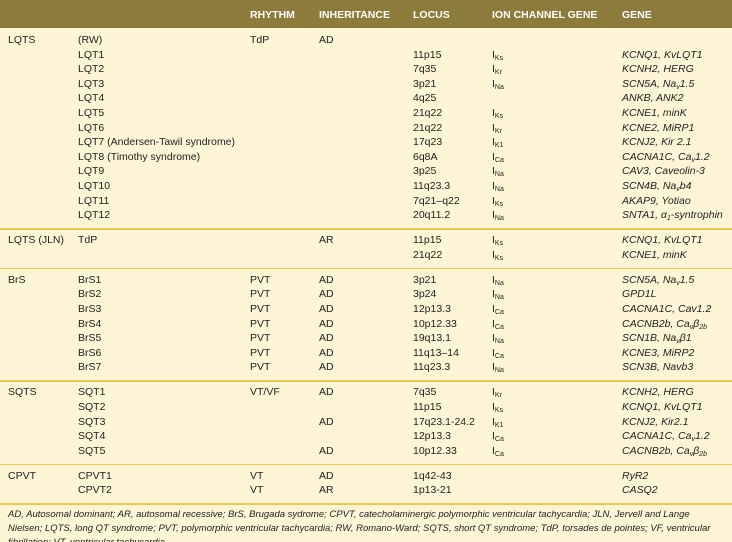 The width and height of the screenshot is (732, 542). Describe the element at coordinates (425, 83) in the screenshot. I see `locus-cell: 3p21` at that location.